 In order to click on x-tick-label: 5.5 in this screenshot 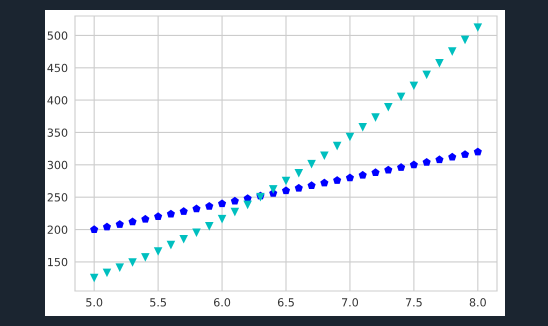, I will do `click(158, 302)`.